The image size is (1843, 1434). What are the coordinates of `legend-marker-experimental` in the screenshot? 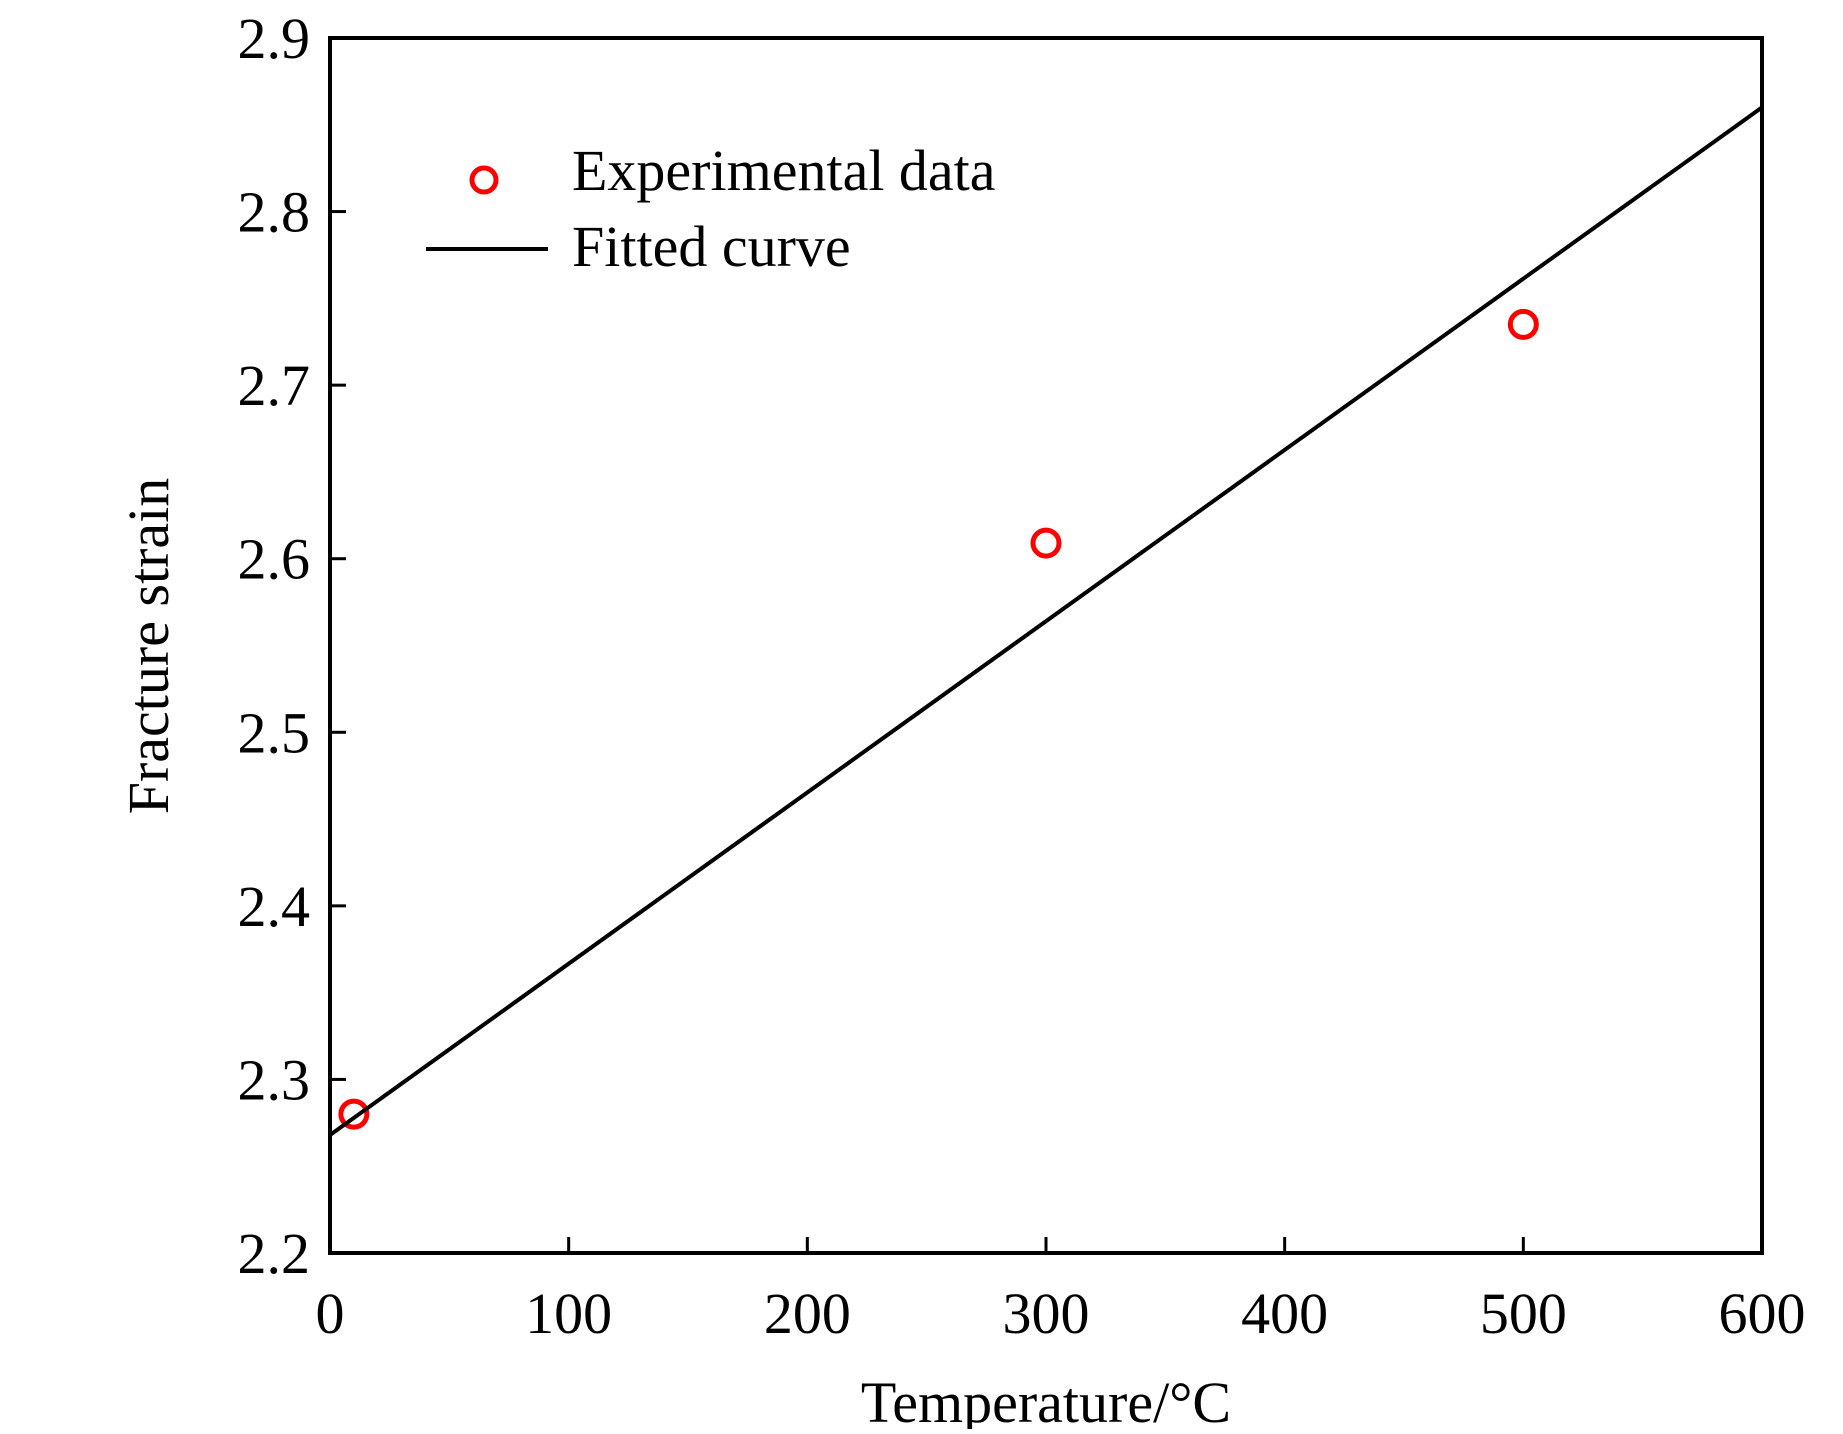 It's located at (484, 180).